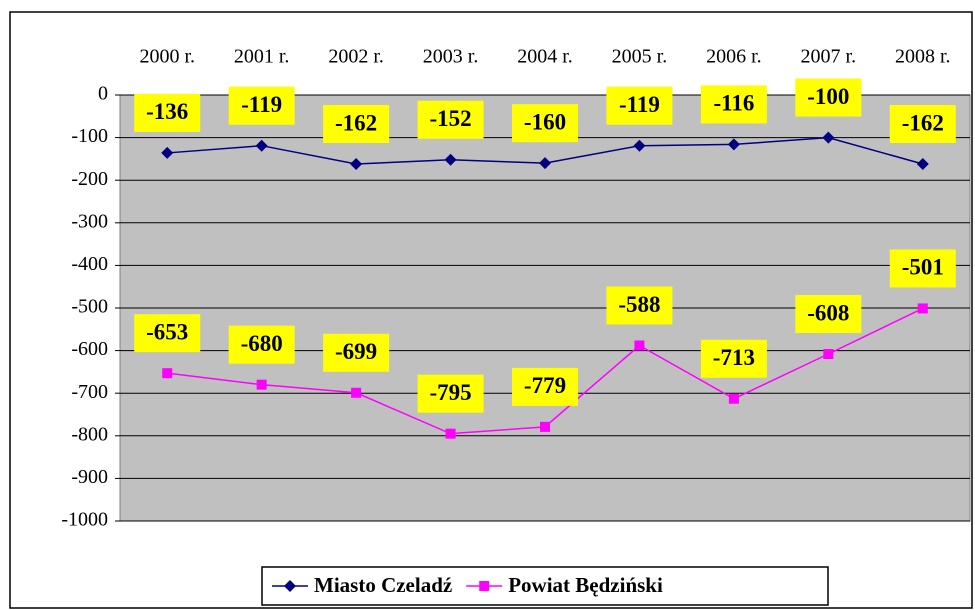  What do you see at coordinates (84, 520) in the screenshot?
I see `y-tick-label: -1000` at bounding box center [84, 520].